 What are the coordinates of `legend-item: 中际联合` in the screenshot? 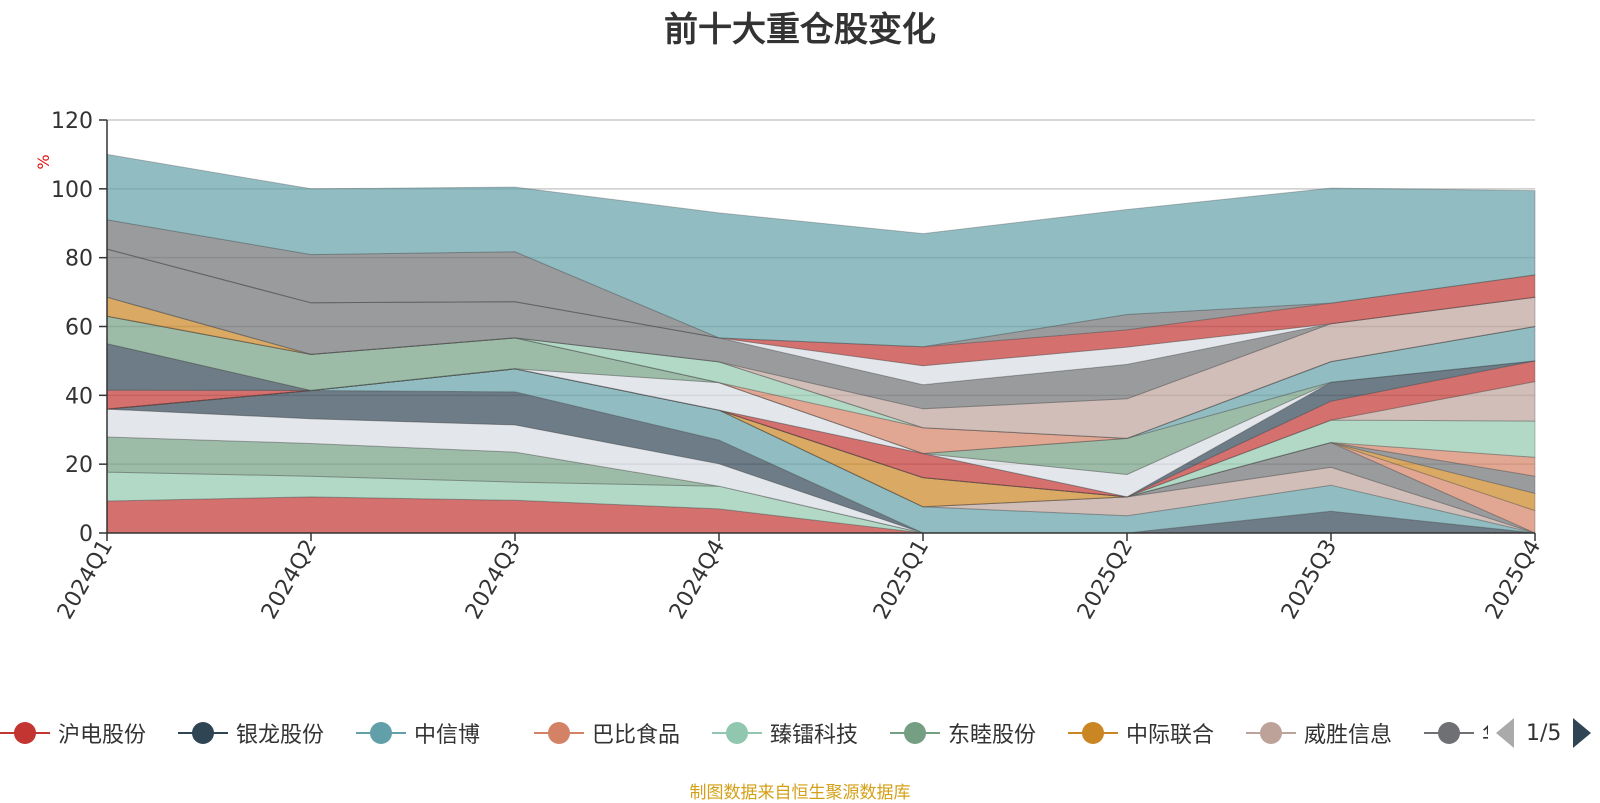 It's located at (1141, 733).